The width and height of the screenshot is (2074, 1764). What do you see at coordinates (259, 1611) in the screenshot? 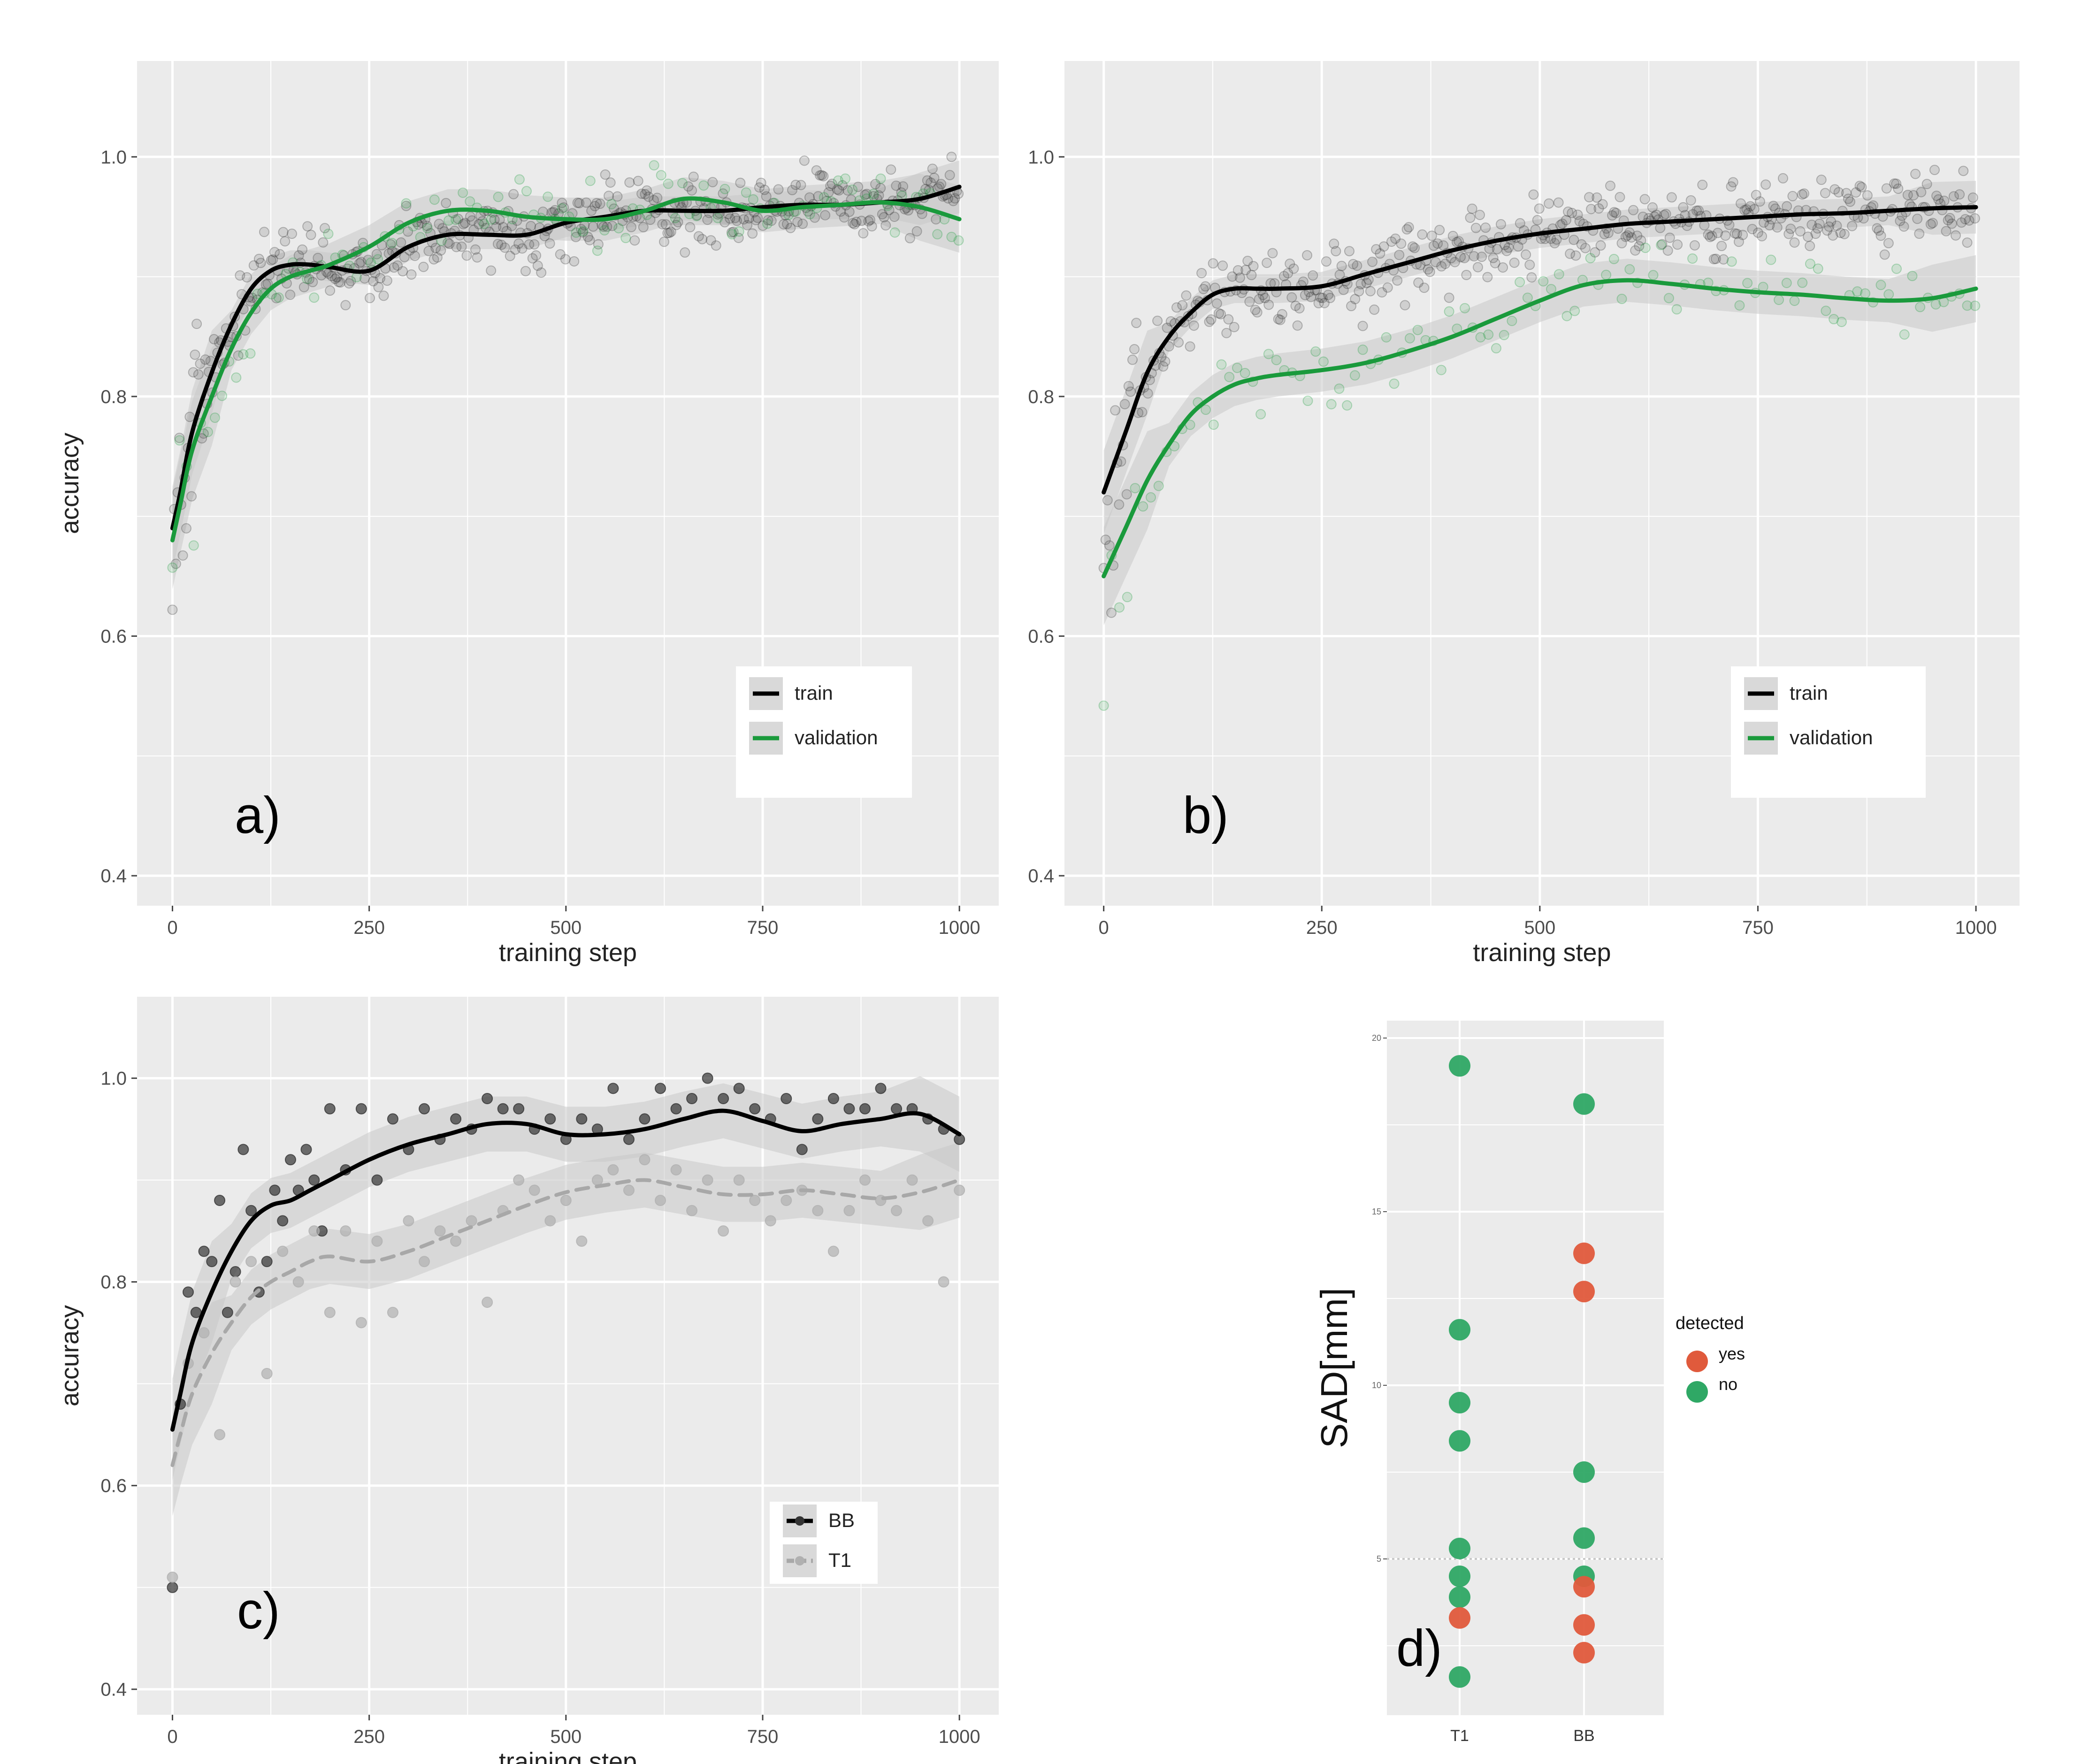
I see `panel-label: c)` at bounding box center [259, 1611].